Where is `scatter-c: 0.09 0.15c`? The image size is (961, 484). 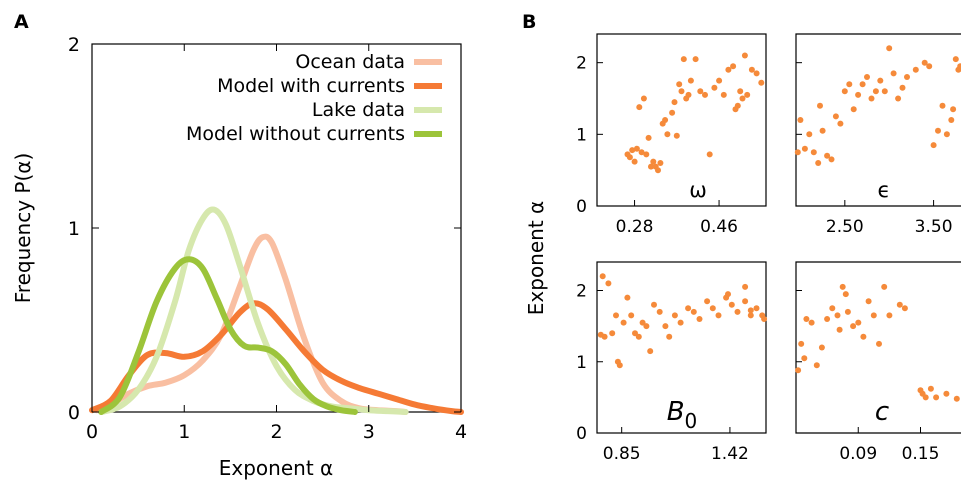 scatter-c: 0.09 0.15c is located at coordinates (878, 363).